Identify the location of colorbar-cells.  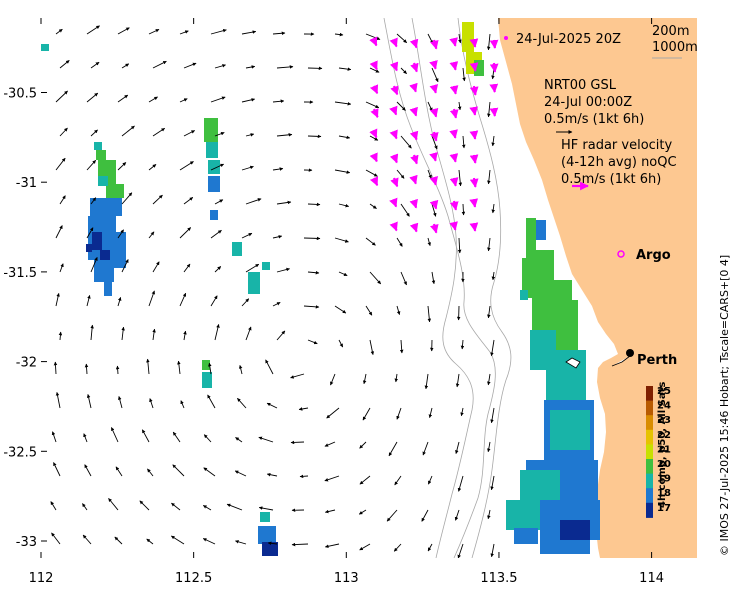
(649, 452).